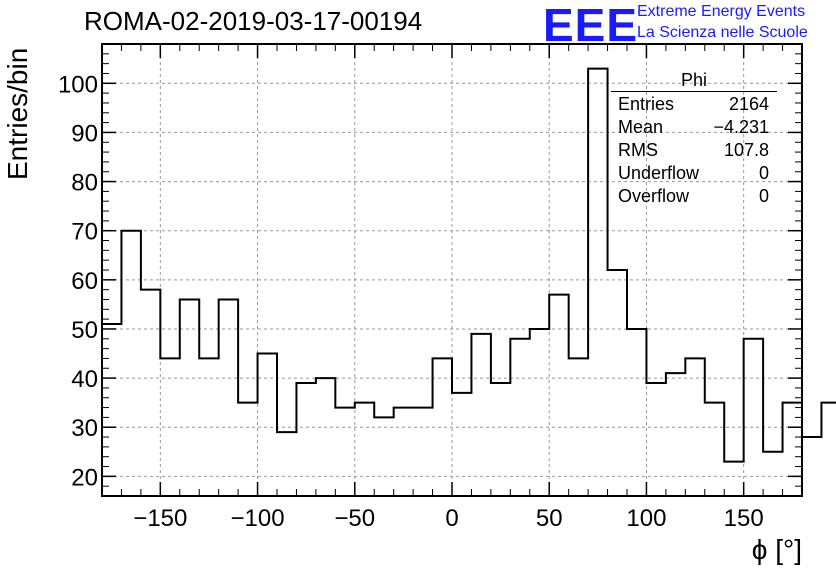  I want to click on stats-row-entries: Entries 2164, so click(694, 104).